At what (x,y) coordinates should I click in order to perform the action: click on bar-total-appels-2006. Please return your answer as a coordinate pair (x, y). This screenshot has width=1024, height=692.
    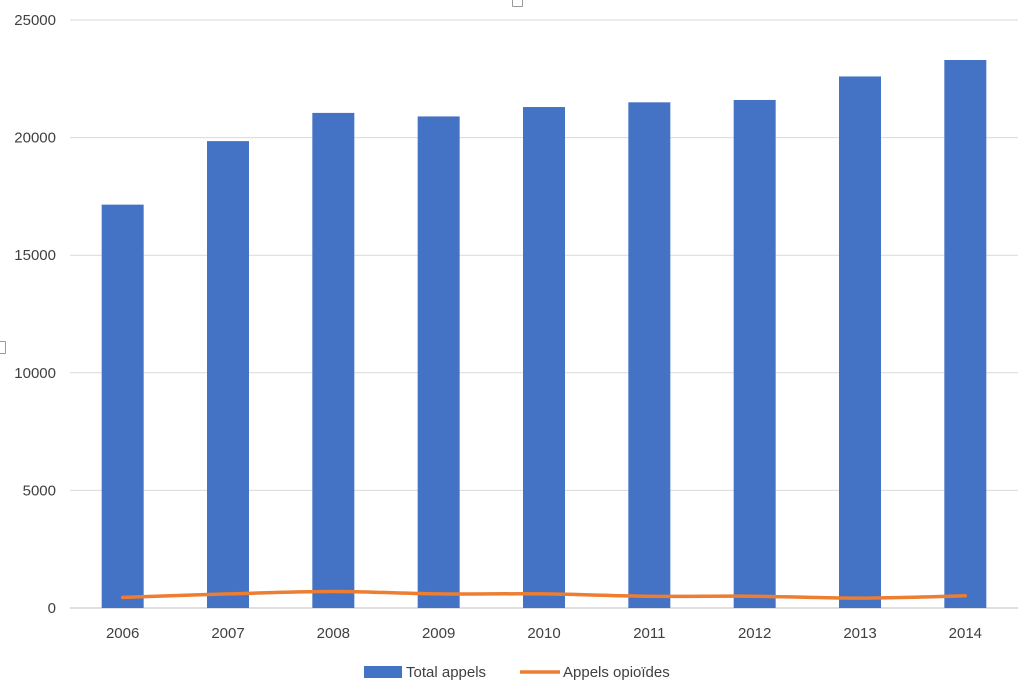
    Looking at the image, I should click on (122, 406).